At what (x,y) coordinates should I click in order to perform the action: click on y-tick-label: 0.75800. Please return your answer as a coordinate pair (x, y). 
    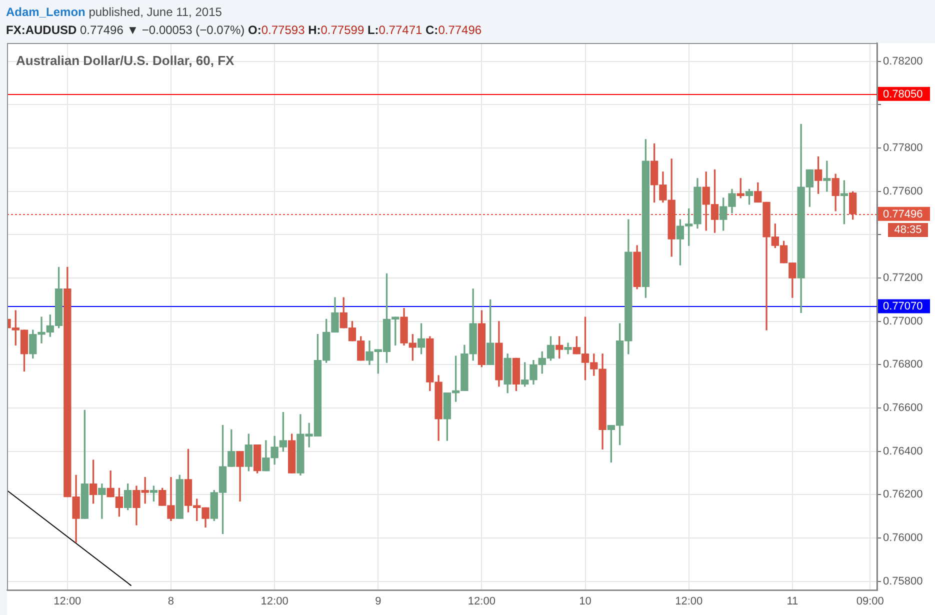
    Looking at the image, I should click on (903, 581).